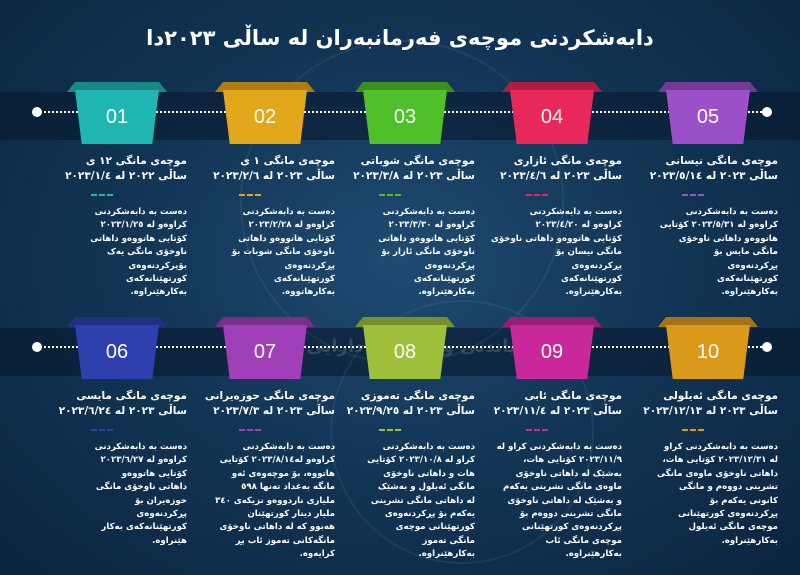  Describe the element at coordinates (136, 161) in the screenshot. I see `card-heading-line: موچەی مانگی ١٢ ی` at that location.